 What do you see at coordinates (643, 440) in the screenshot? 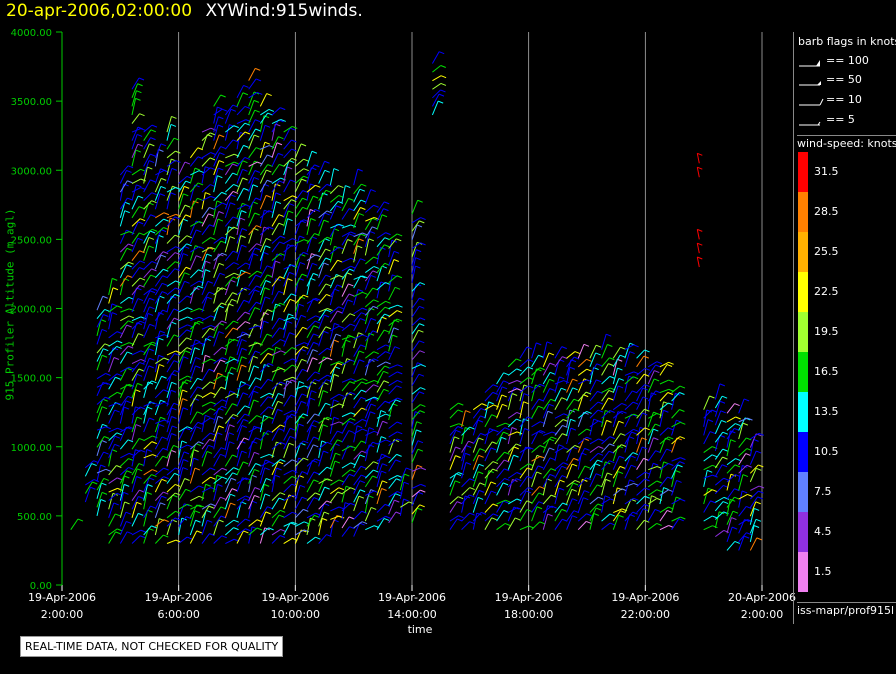
I see `wind-profile` at bounding box center [643, 440].